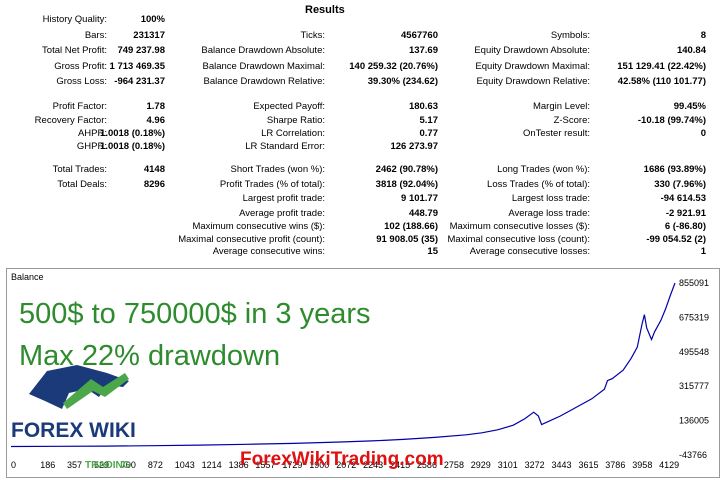  I want to click on stat-value: 448.79, so click(423, 213).